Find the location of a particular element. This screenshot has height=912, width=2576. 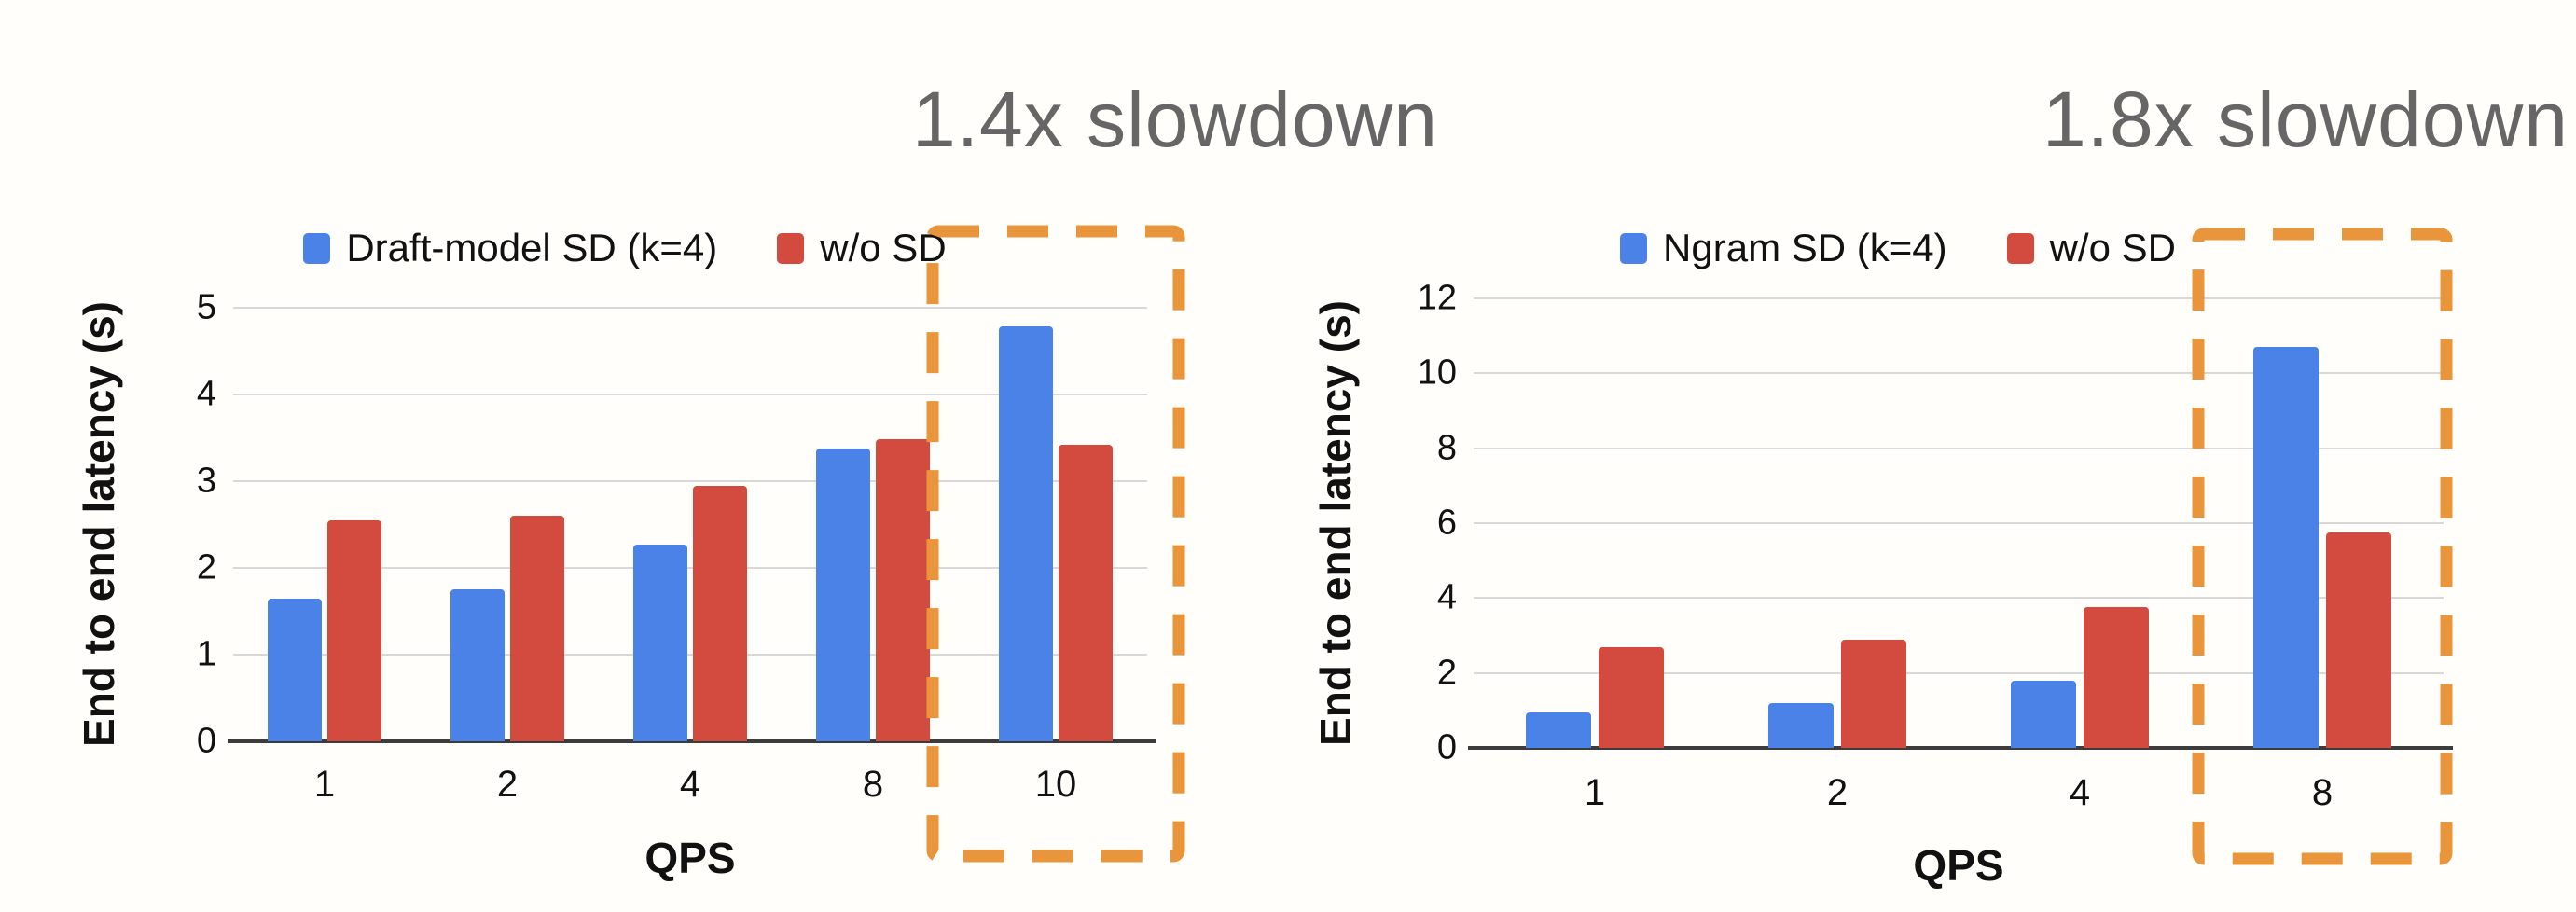

x-tick-label-10: 10 is located at coordinates (1055, 784).